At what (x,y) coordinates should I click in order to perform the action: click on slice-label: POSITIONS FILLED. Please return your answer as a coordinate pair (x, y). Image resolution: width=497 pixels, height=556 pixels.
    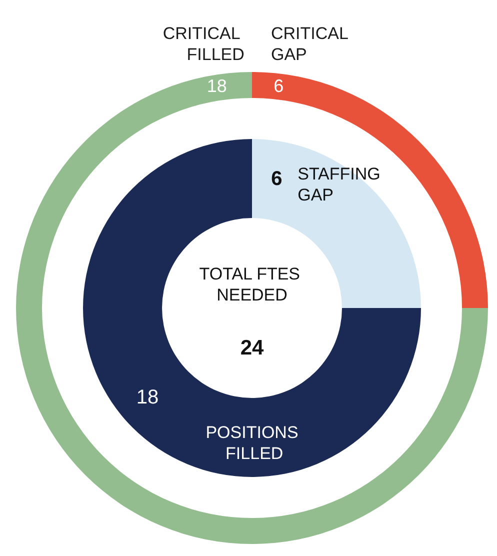
    Looking at the image, I should click on (252, 442).